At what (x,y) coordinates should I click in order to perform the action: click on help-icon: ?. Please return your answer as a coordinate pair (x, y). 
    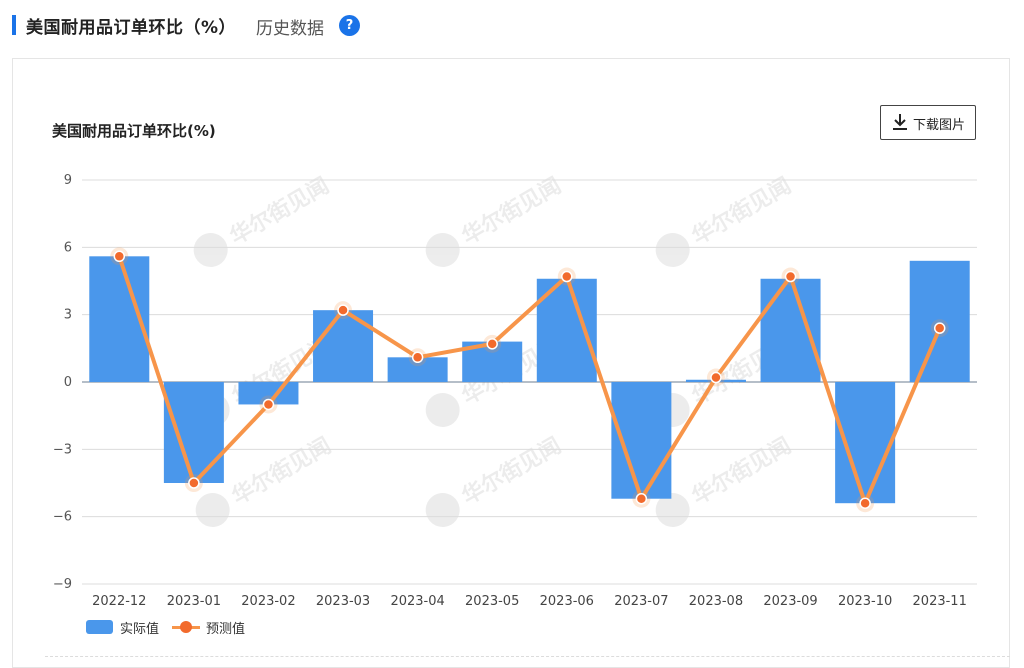
    Looking at the image, I should click on (349, 25).